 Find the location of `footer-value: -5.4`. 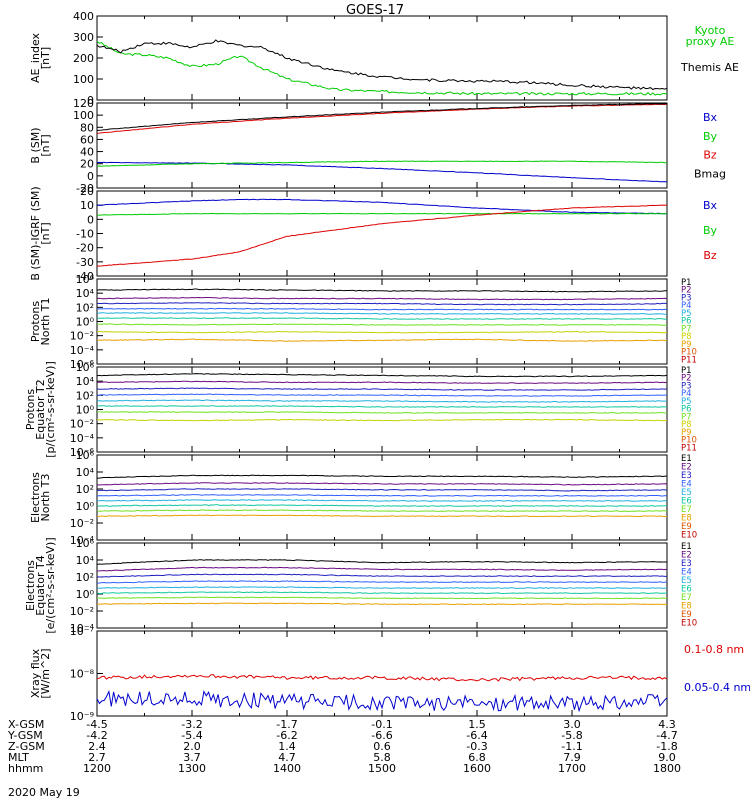

footer-value: -5.4 is located at coordinates (191, 735).